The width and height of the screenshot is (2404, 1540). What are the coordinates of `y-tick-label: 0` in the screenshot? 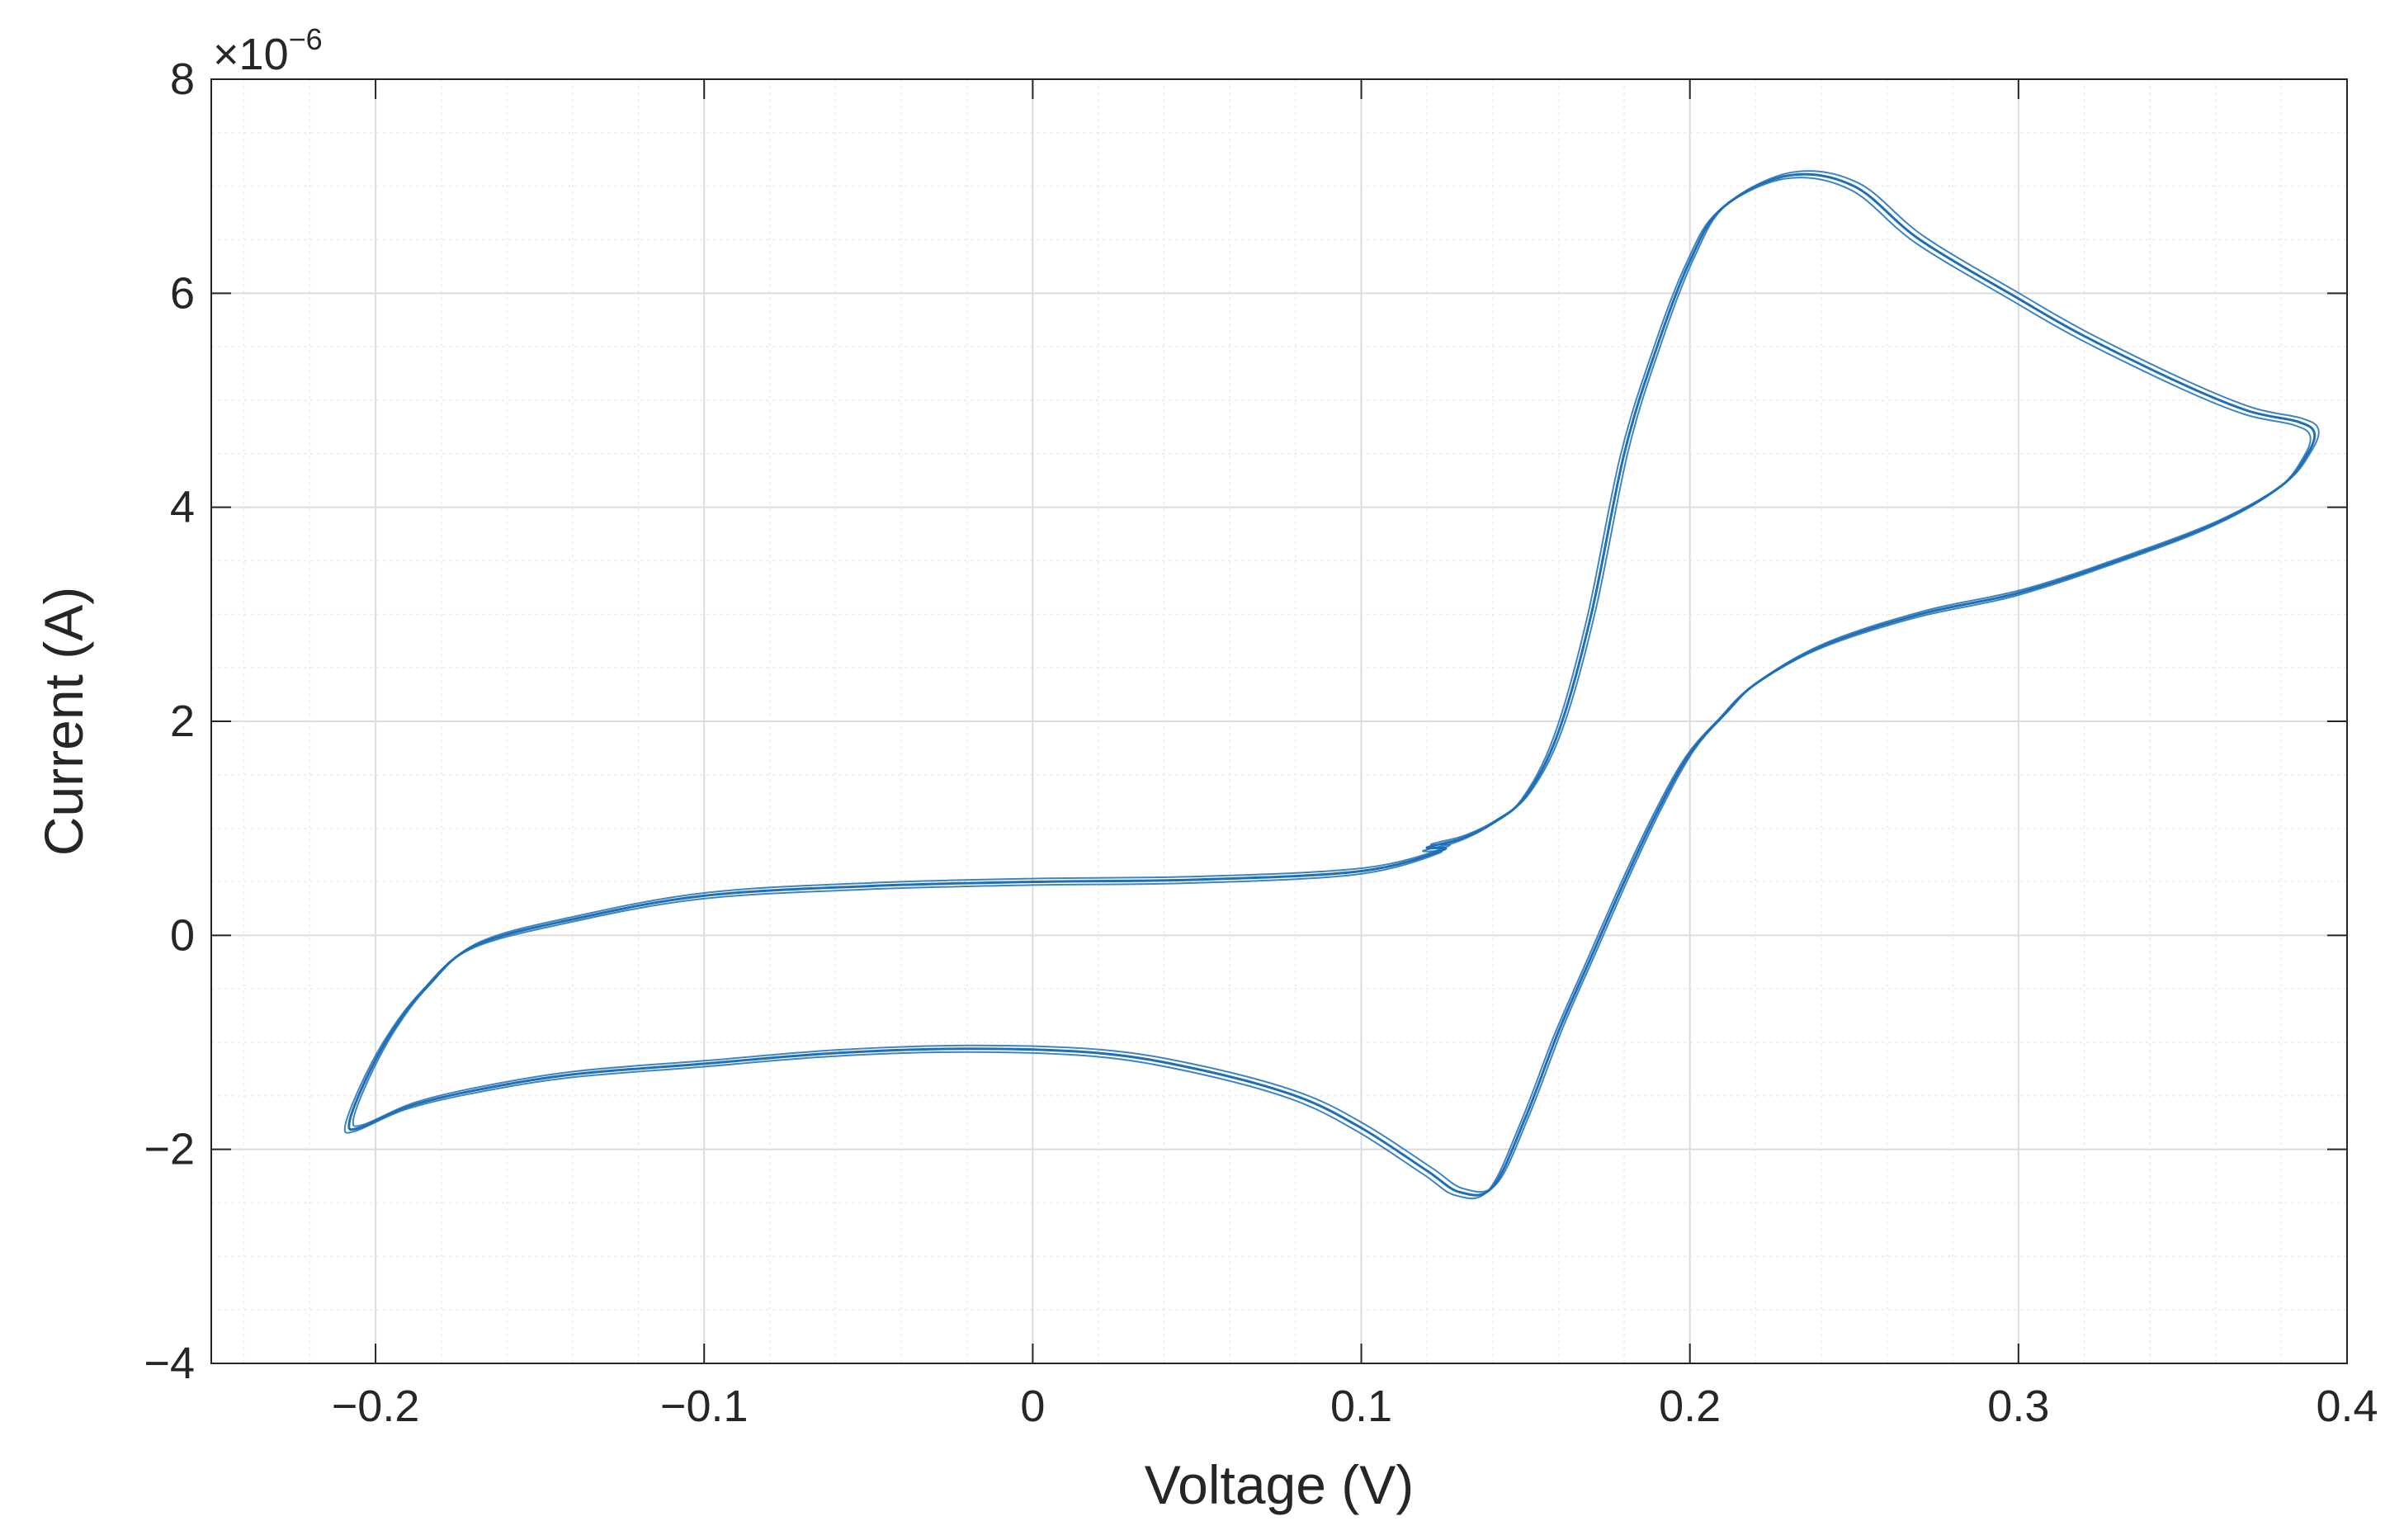 It's located at (183, 935).